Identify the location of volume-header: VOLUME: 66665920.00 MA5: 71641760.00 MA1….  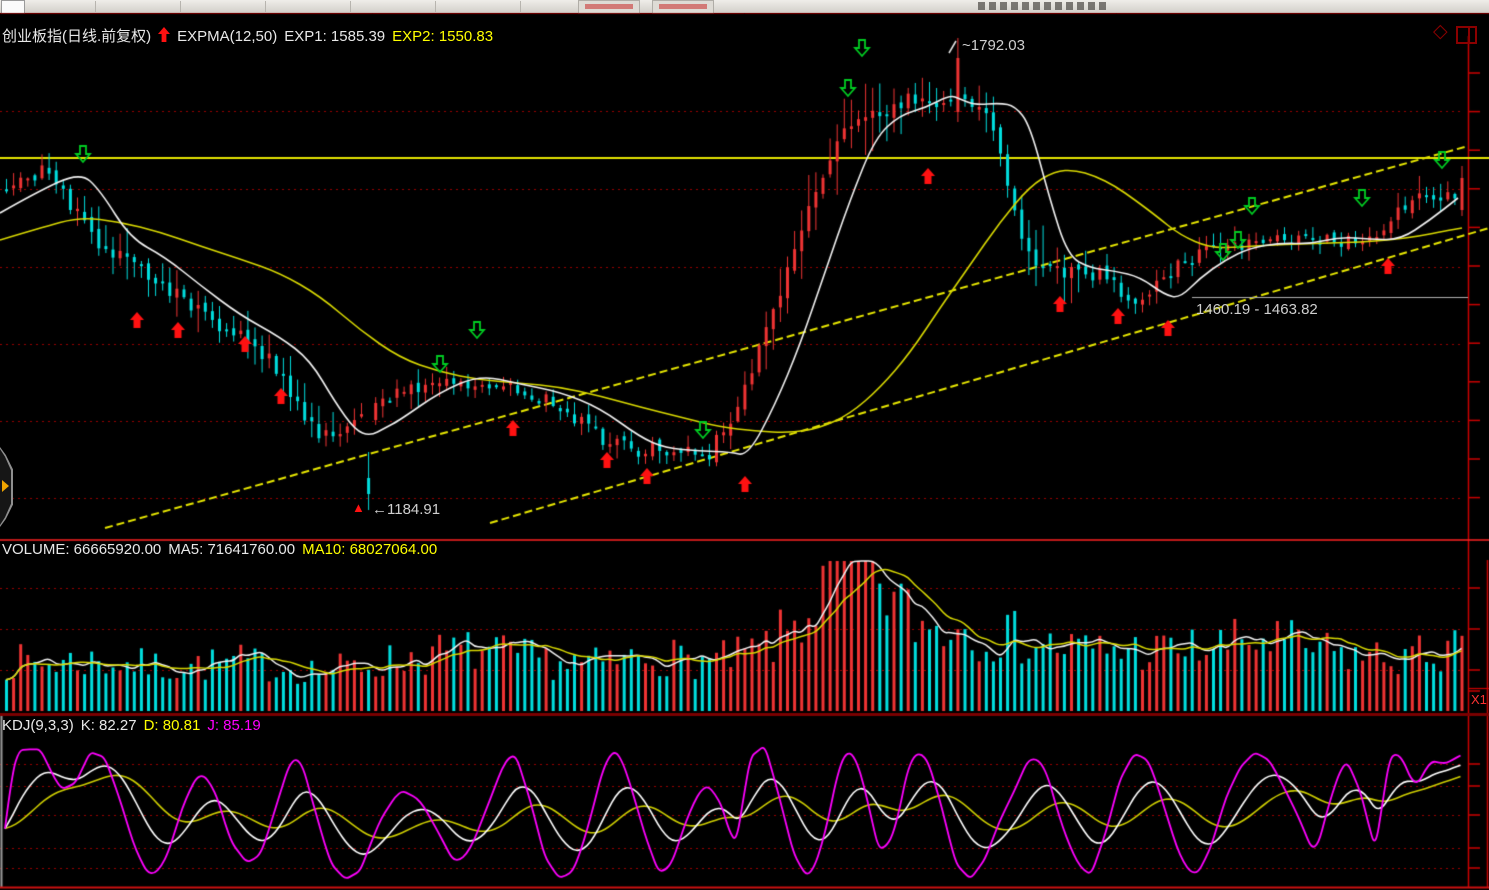
(219, 549).